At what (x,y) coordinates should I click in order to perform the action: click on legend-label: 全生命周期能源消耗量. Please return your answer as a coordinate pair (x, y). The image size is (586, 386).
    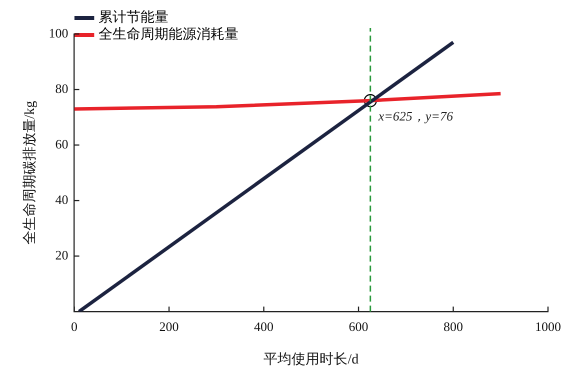
    Looking at the image, I should click on (168, 34).